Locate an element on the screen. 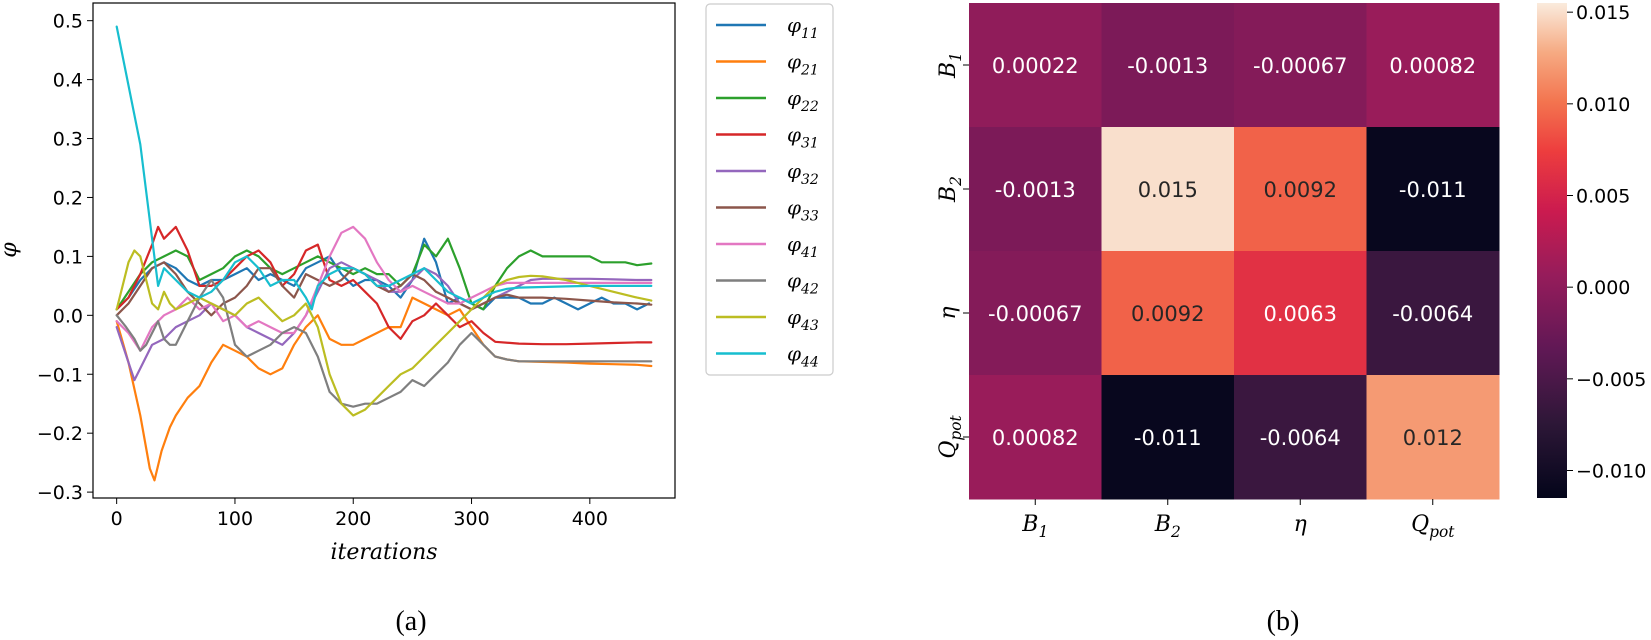 This screenshot has width=1651, height=640. row-label: η is located at coordinates (948, 312).